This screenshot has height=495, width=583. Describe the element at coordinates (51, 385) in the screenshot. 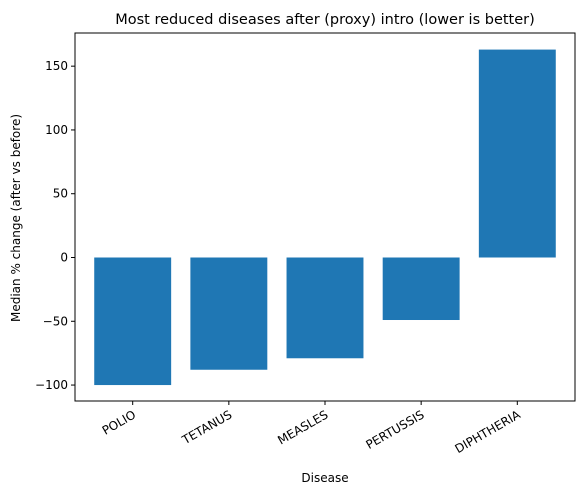

I see `y-tick-label: −100` at that location.